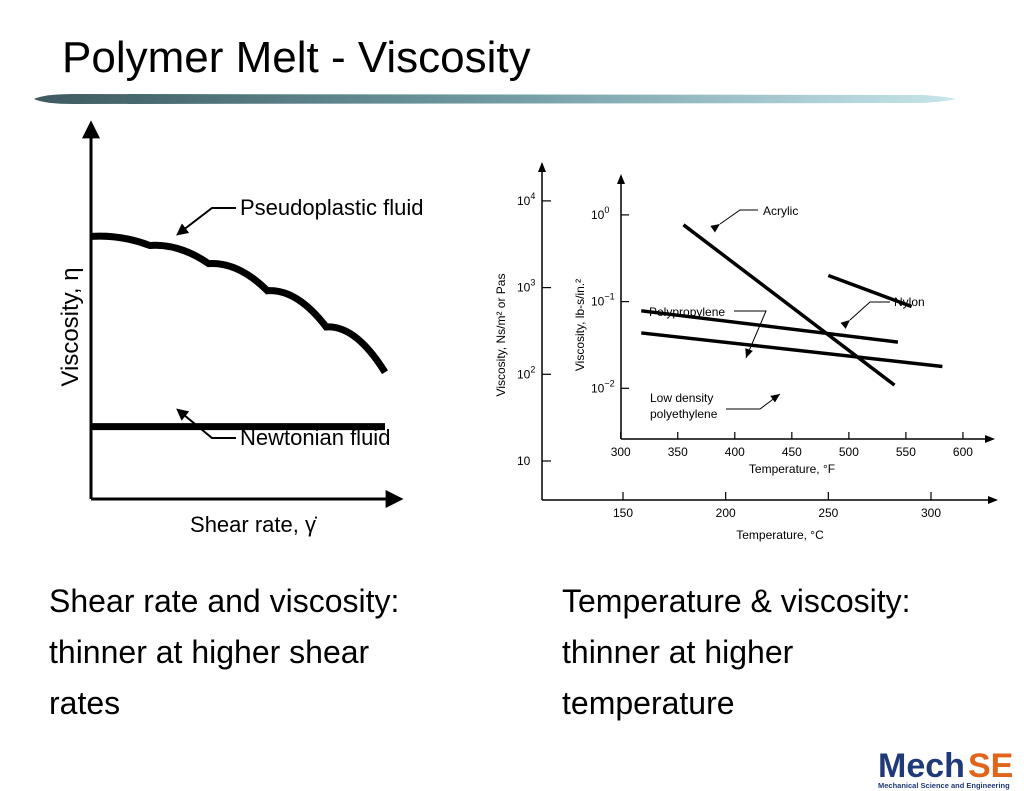 The width and height of the screenshot is (1024, 791). Describe the element at coordinates (828, 513) in the screenshot. I see `x-tick-label-c: 250` at that location.